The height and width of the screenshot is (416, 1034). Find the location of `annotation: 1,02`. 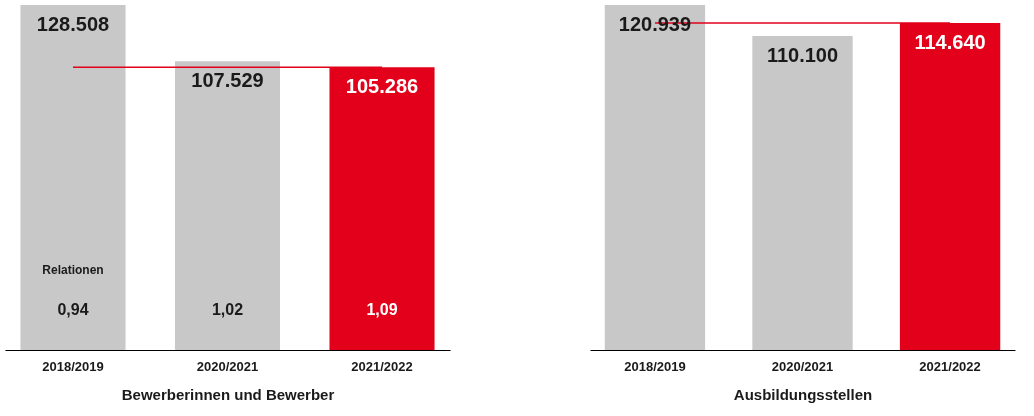

annotation: 1,02 is located at coordinates (227, 309).